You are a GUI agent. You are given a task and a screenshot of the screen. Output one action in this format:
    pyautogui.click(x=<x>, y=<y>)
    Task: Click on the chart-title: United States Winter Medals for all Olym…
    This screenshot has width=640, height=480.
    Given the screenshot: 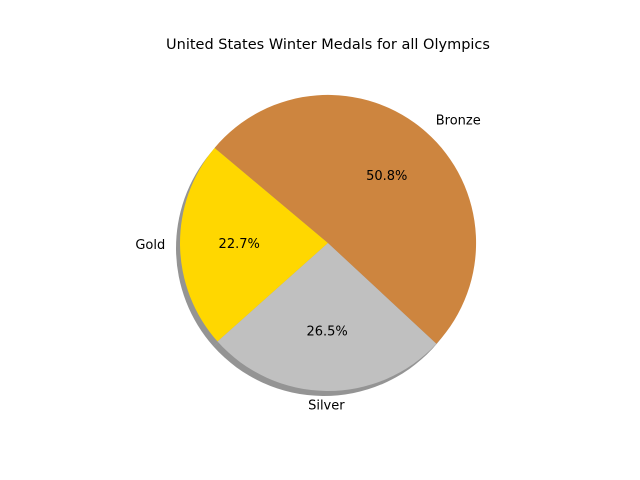 What is the action you would take?
    pyautogui.click(x=328, y=45)
    